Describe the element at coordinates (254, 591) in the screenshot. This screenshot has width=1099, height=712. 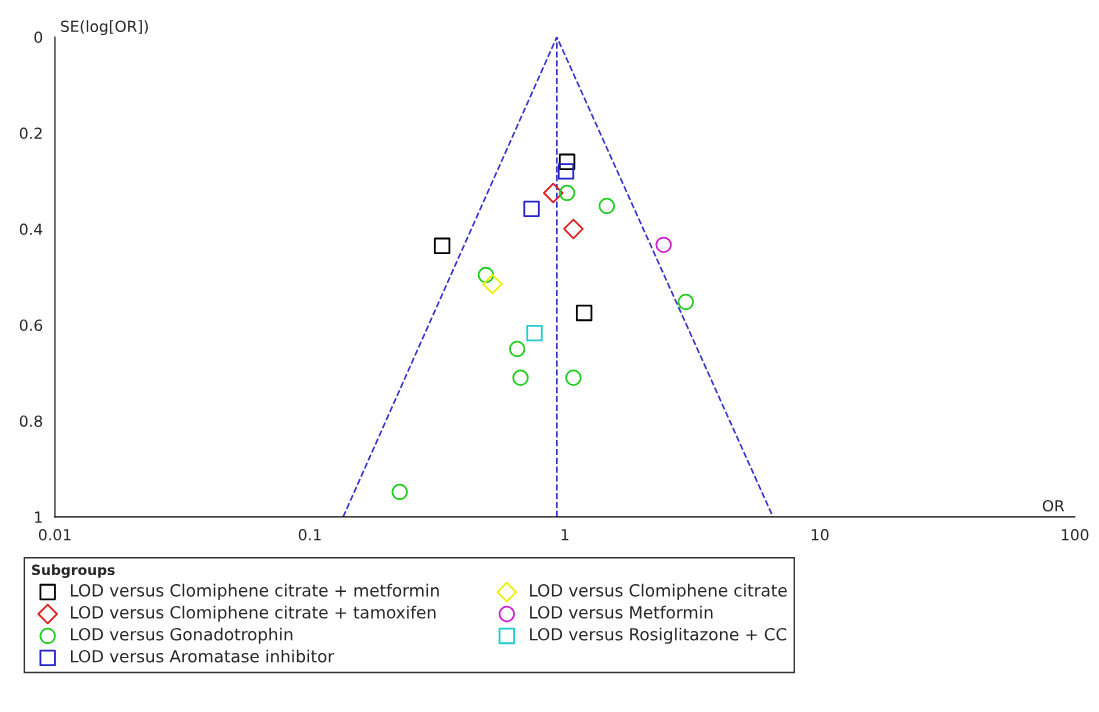
I see `legend-label: LOD versus Clomiphene citrate + metformin` at that location.